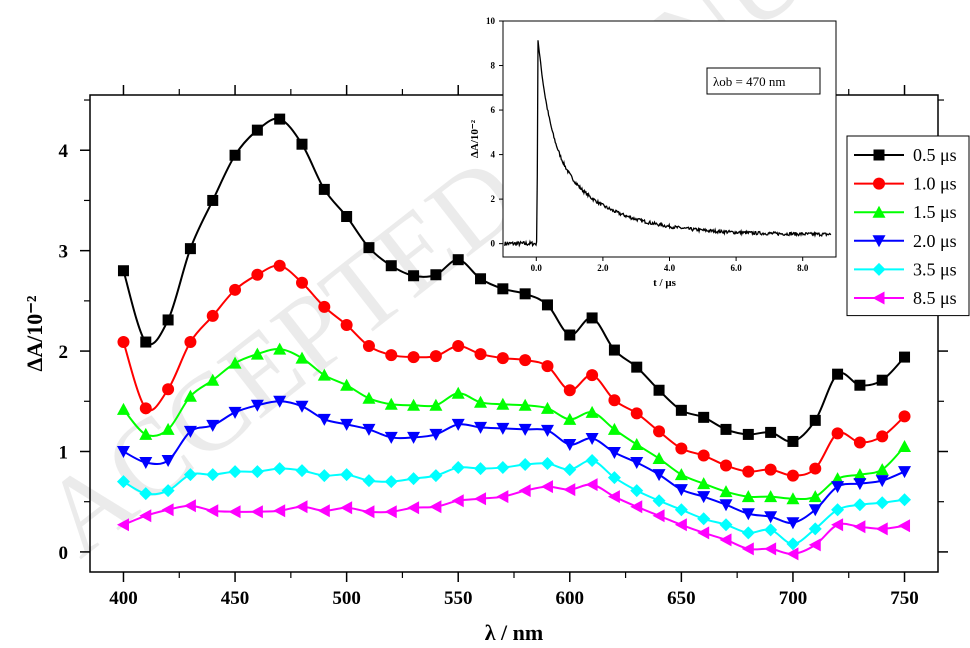  I want to click on inset-decay-trace, so click(668, 144).